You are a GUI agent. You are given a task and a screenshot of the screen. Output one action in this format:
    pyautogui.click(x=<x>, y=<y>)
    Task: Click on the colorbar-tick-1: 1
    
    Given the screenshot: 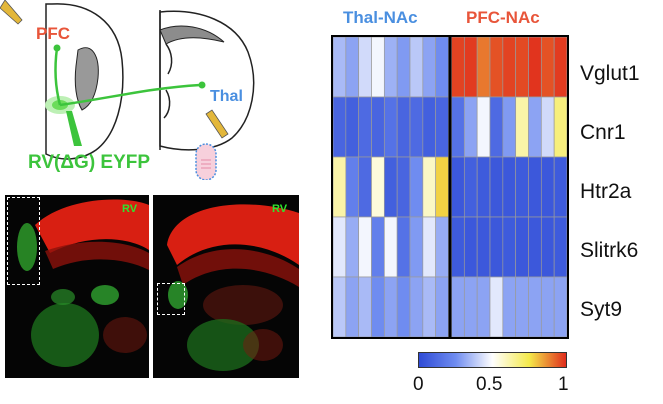 What is the action you would take?
    pyautogui.click(x=563, y=384)
    